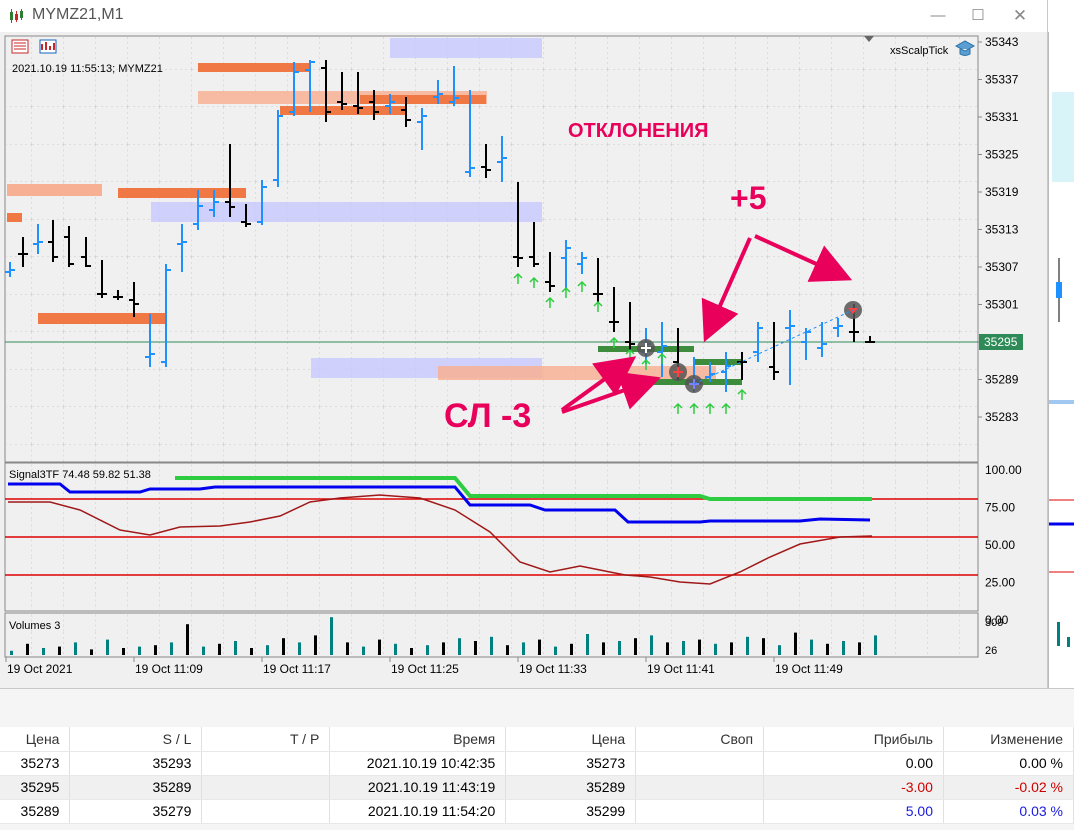 The width and height of the screenshot is (1074, 830). What do you see at coordinates (1002, 80) in the screenshot?
I see `price-tick-label: 35337` at bounding box center [1002, 80].